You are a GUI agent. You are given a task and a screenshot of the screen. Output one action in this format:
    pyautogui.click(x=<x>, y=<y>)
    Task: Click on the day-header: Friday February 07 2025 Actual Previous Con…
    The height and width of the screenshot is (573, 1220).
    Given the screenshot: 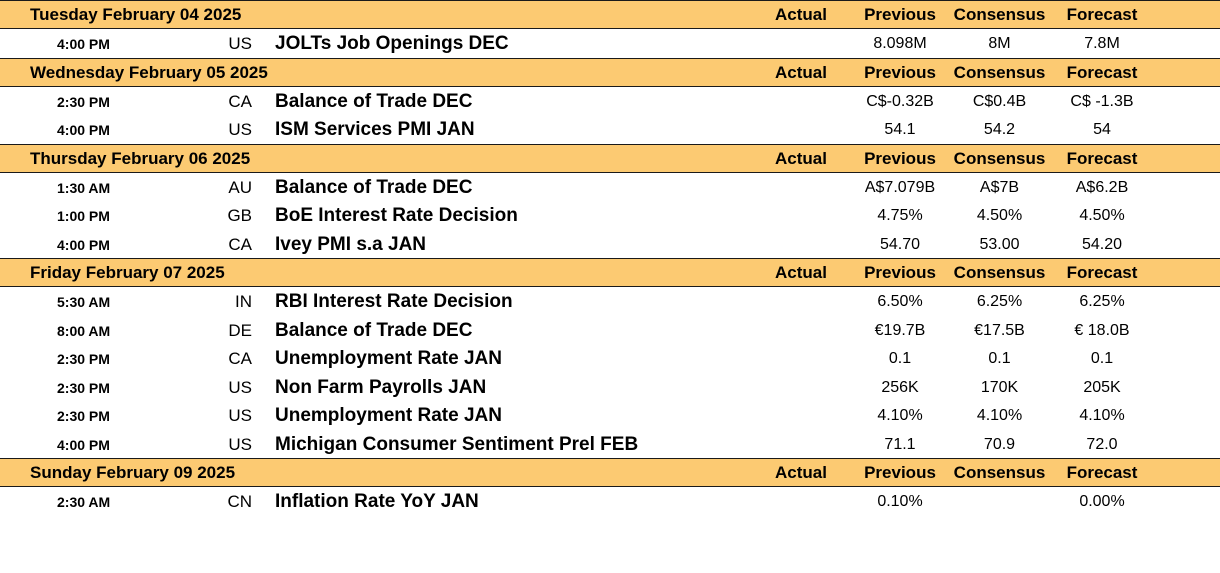 What is the action you would take?
    pyautogui.click(x=610, y=272)
    